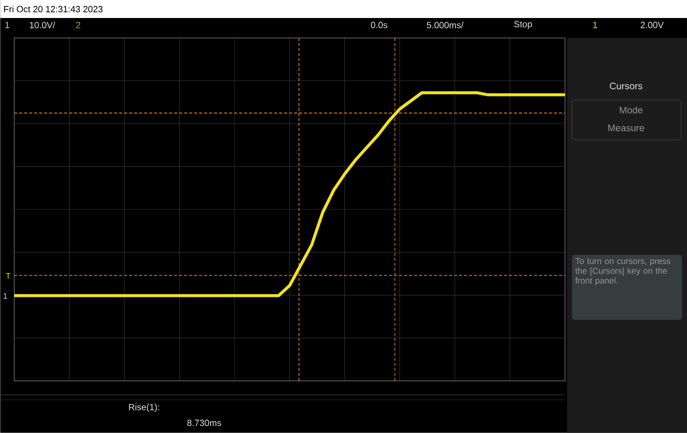 This screenshot has width=687, height=433. What do you see at coordinates (379, 25) in the screenshot?
I see `text: 0.0s` at bounding box center [379, 25].